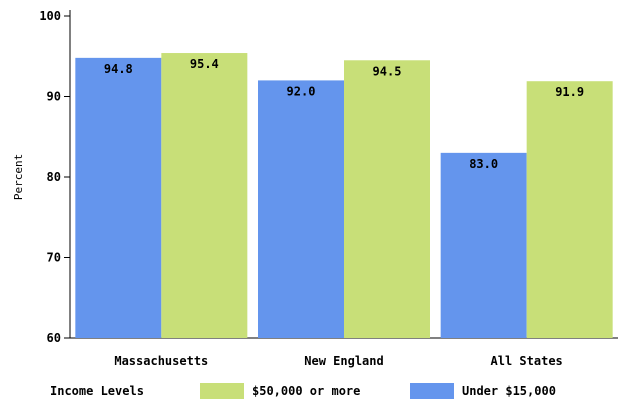 This screenshot has height=403, width=623. Describe the element at coordinates (483, 164) in the screenshot. I see `data-label: 83.0` at that location.